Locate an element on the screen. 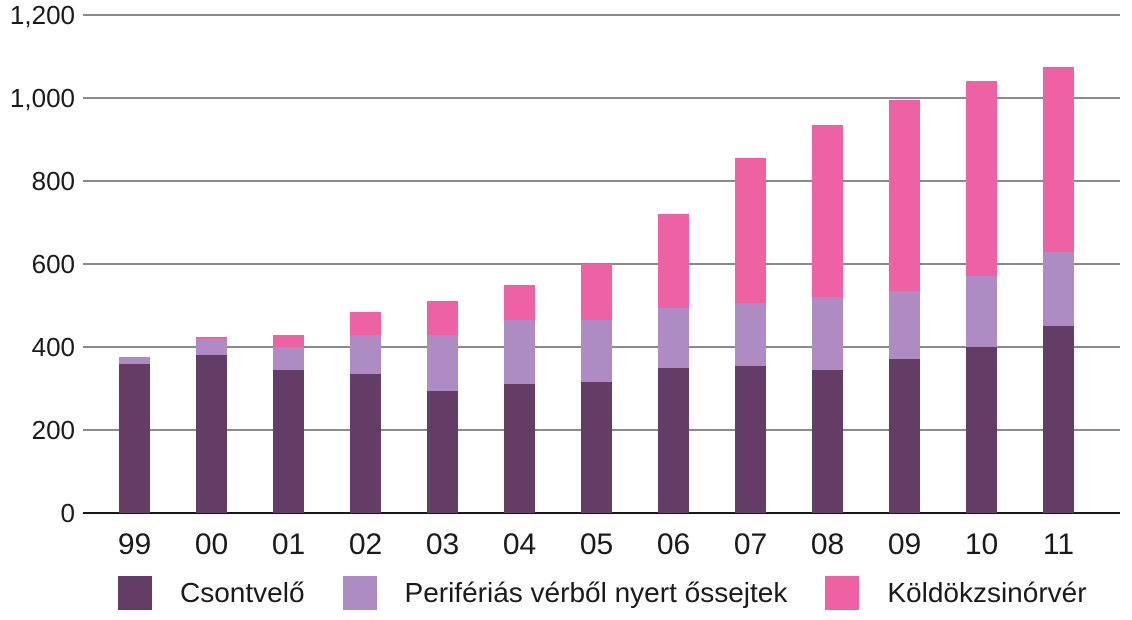  legend-item: Csontvelő is located at coordinates (211, 593).